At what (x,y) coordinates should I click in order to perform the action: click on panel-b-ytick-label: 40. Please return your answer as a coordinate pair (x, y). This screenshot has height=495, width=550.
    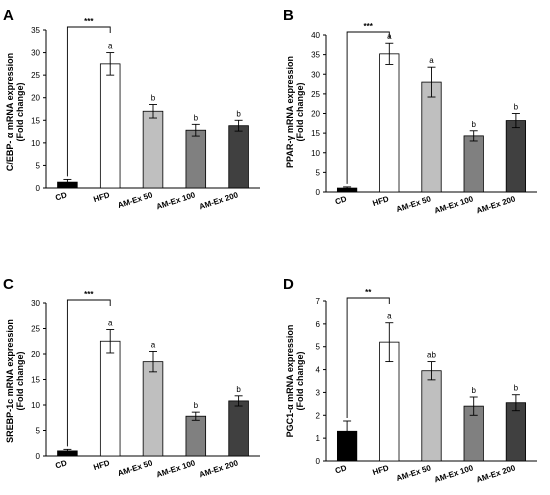
    Looking at the image, I should click on (315, 35).